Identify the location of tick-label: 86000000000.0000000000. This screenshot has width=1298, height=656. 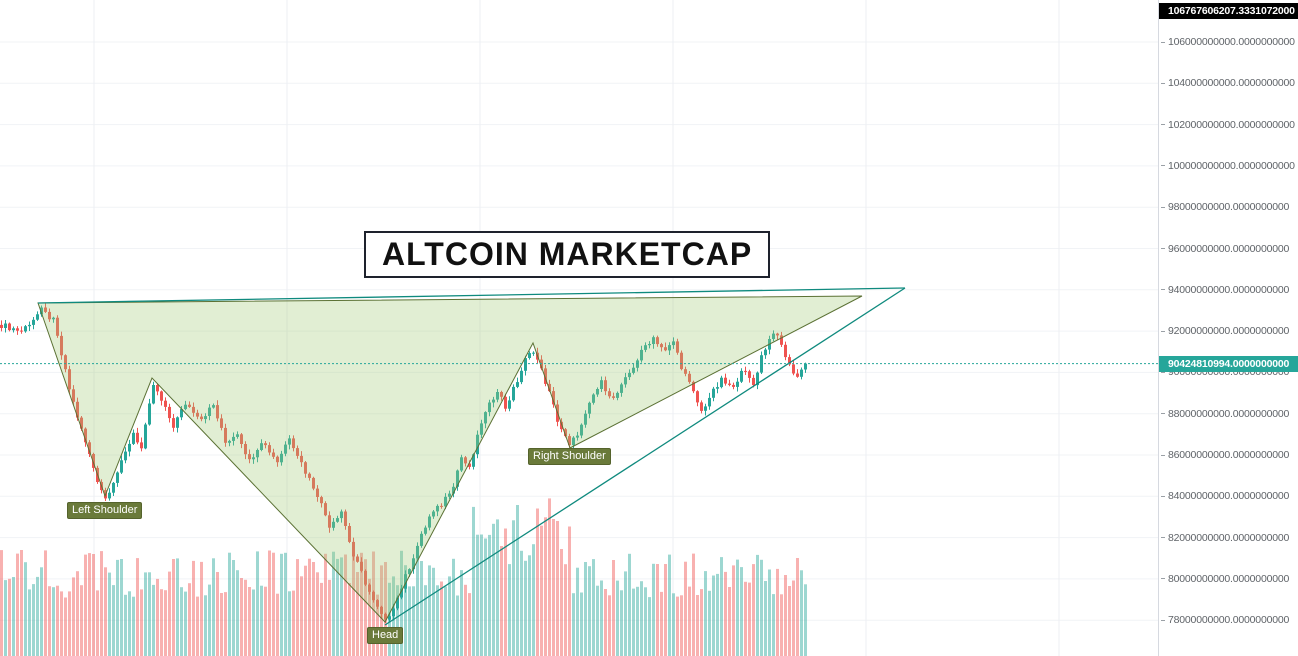
(1229, 455).